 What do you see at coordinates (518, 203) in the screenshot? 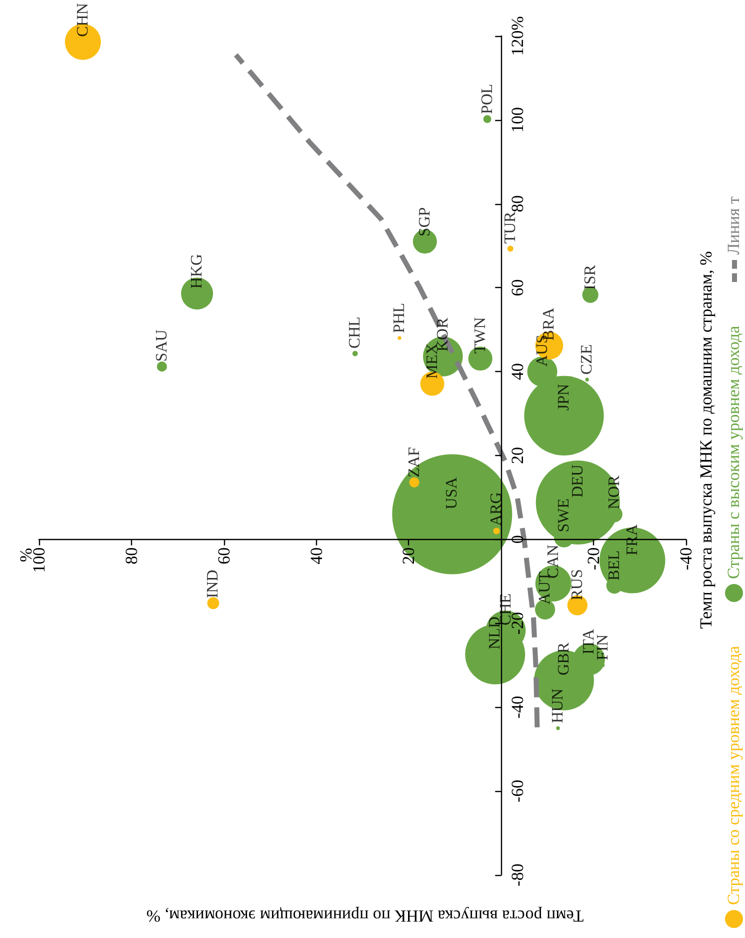
I see `y-tick-label: 80` at bounding box center [518, 203].